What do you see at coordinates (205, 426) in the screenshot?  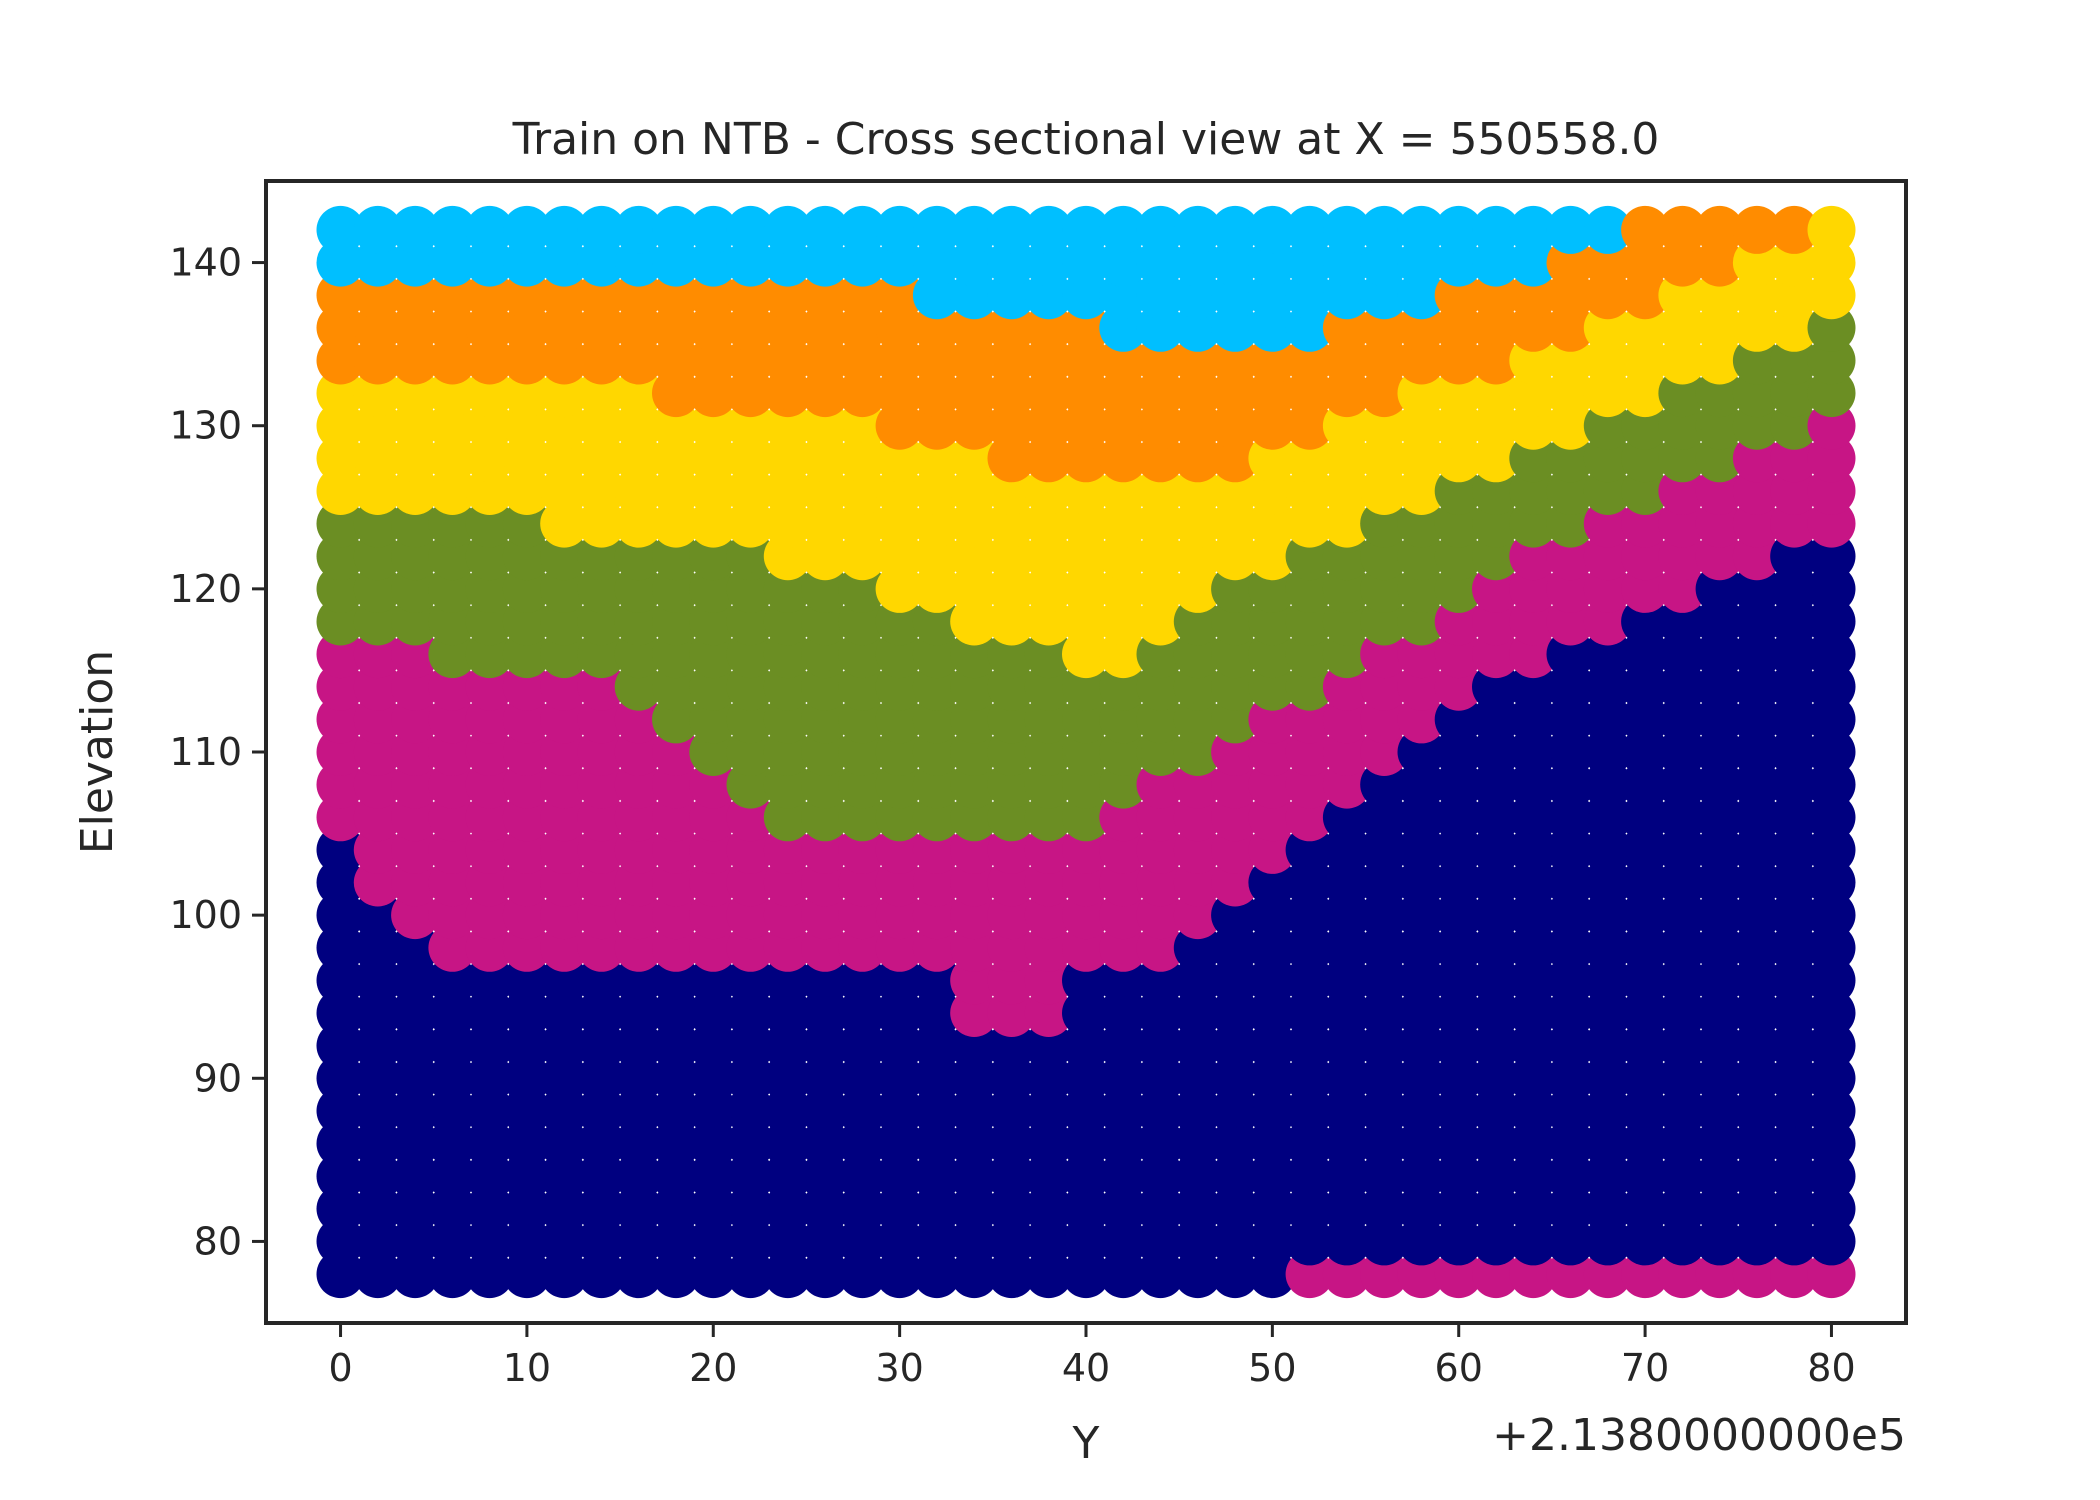 I see `y-tick-label: 130` at bounding box center [205, 426].